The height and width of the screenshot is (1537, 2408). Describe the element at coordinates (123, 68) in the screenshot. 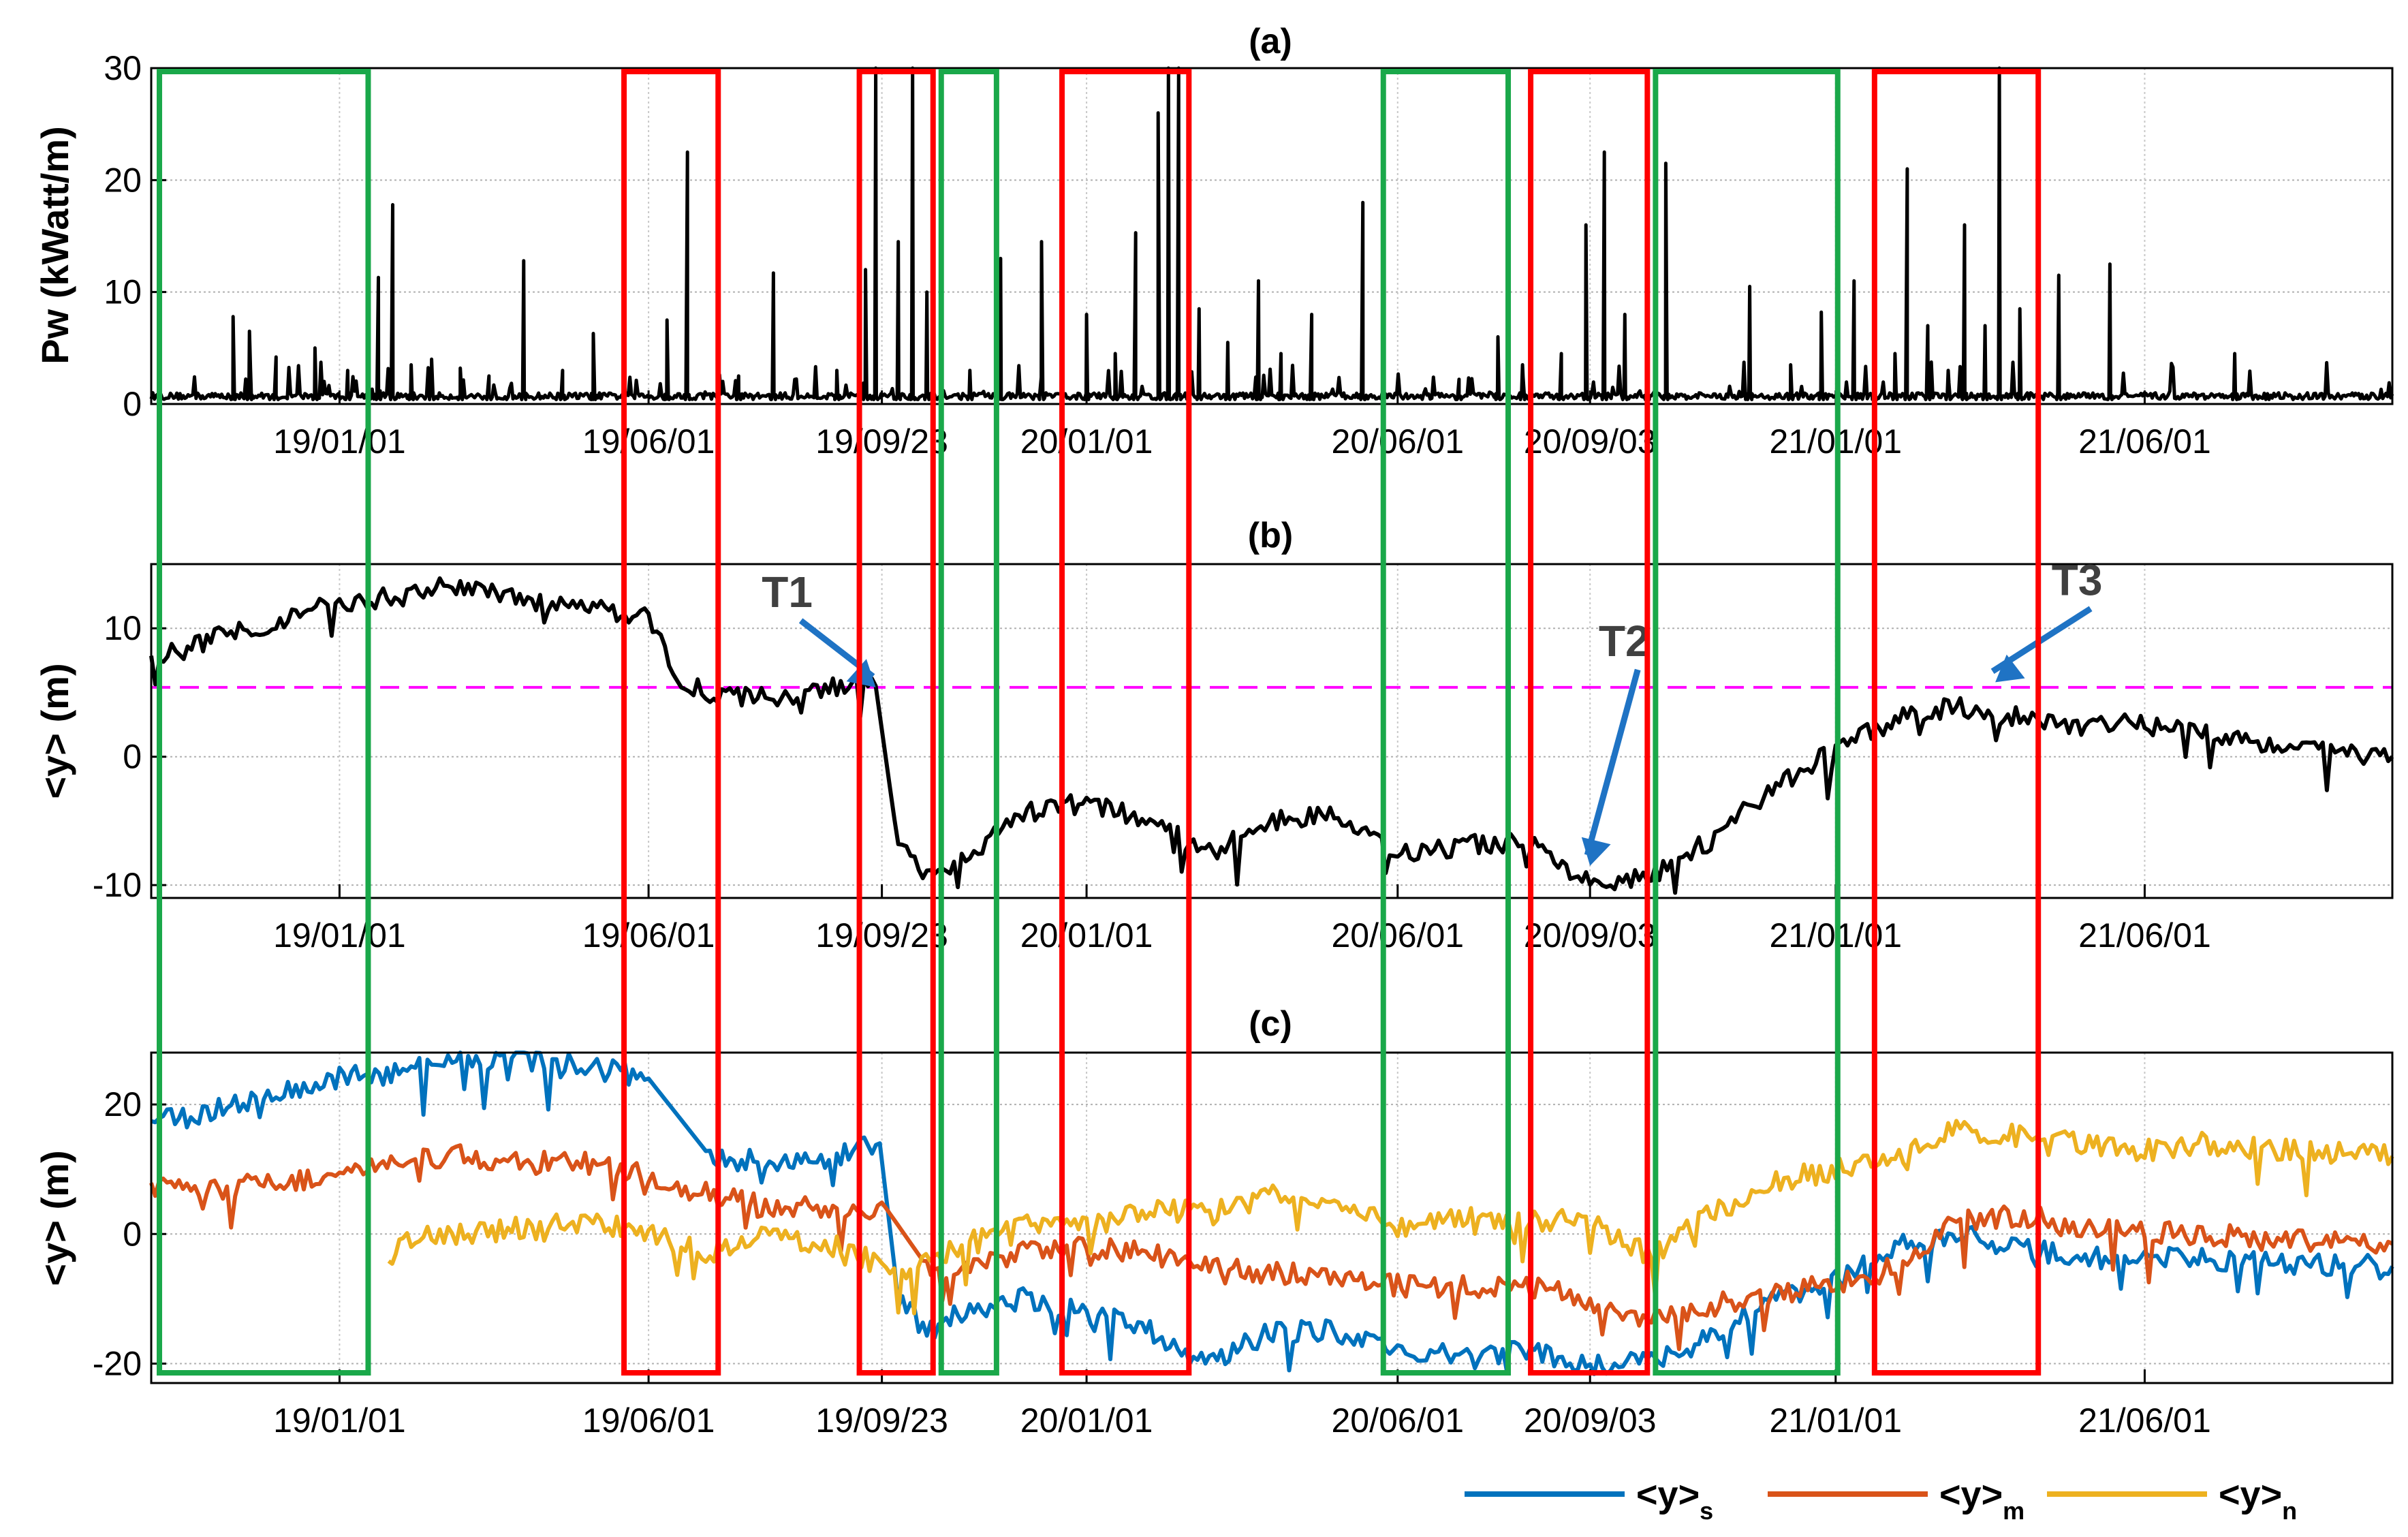

I see `ytick-label: 30` at that location.